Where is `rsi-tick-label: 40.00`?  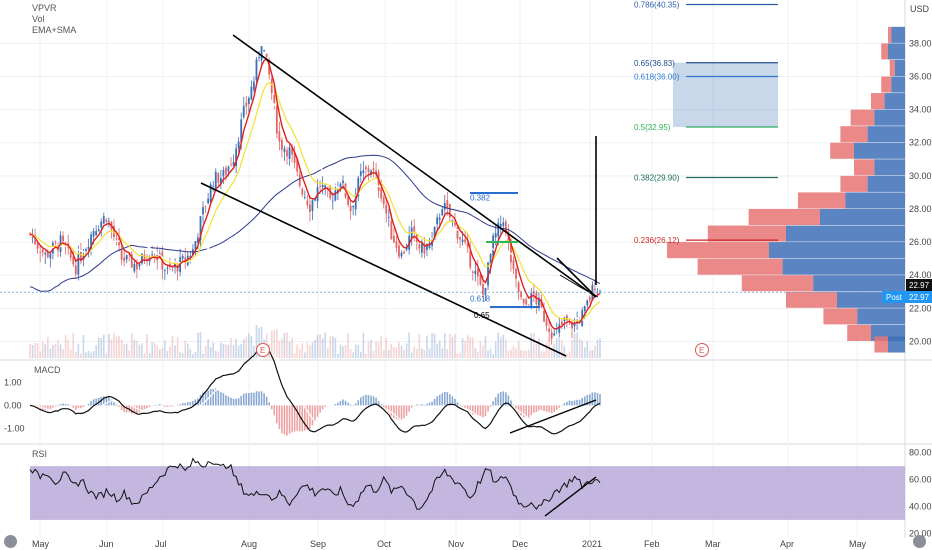
rsi-tick-label: 40.00 is located at coordinates (920, 506).